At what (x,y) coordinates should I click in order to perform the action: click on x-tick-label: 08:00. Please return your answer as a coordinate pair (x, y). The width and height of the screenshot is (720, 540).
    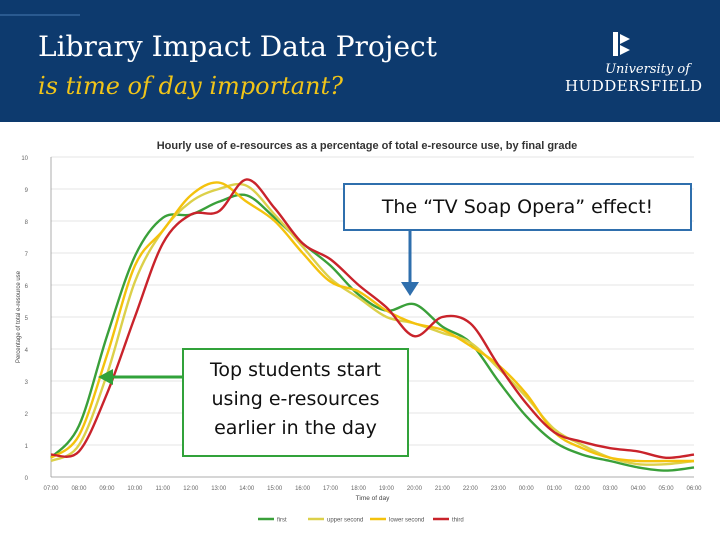
    Looking at the image, I should click on (79, 489).